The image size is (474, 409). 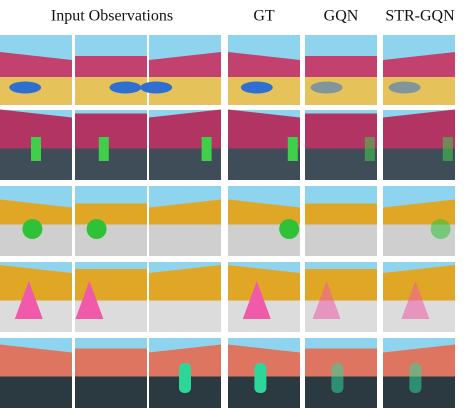 I want to click on column-header: STR-GQN, so click(x=420, y=16).